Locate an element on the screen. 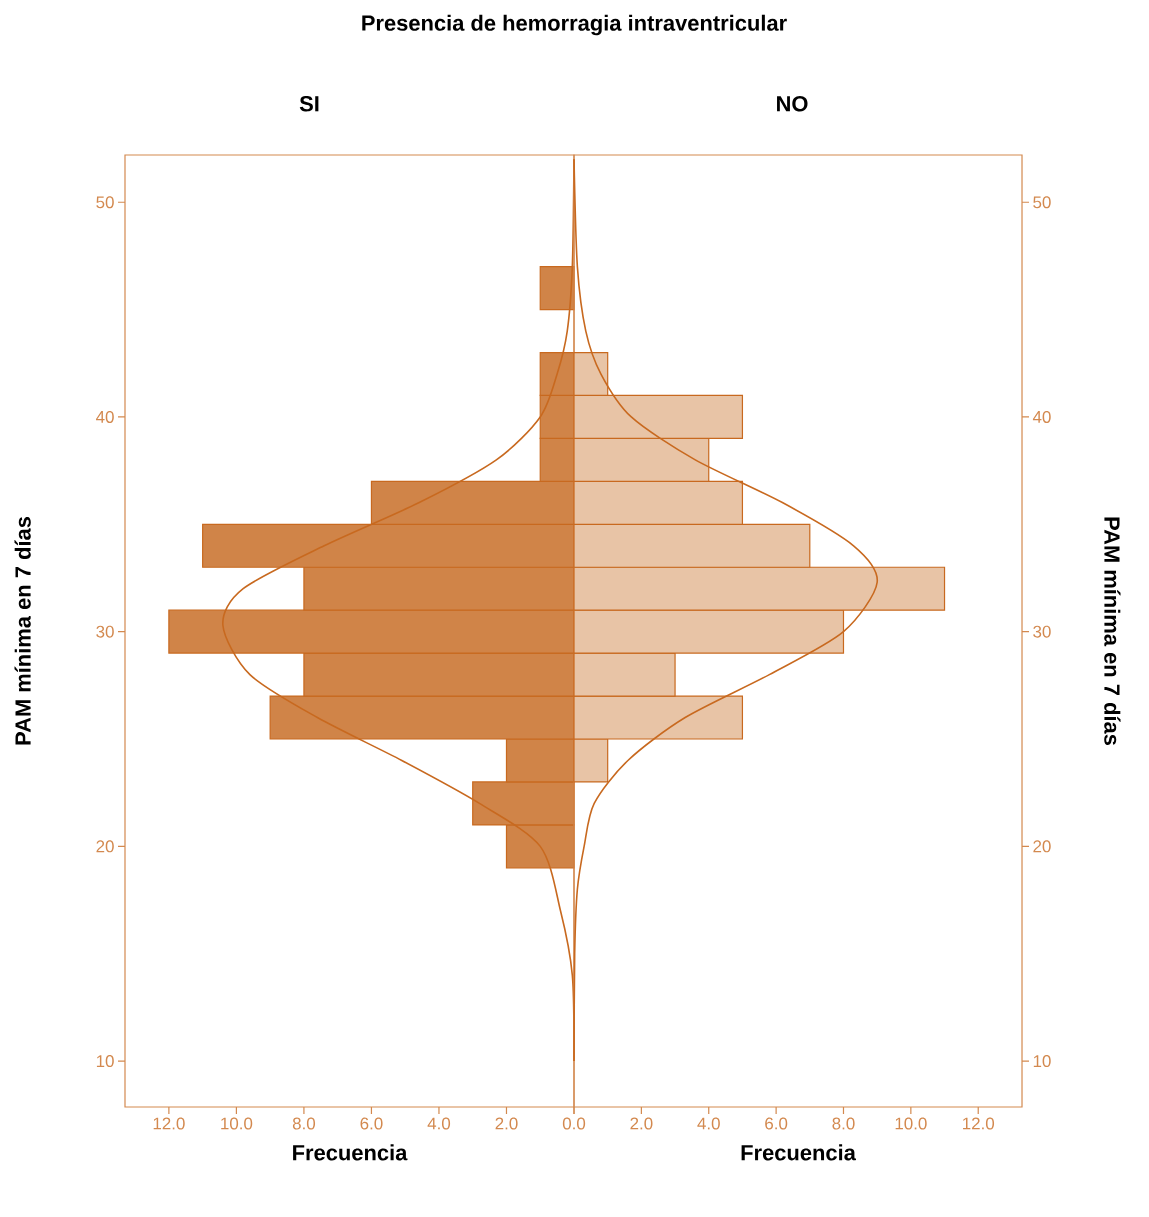 This screenshot has width=1149, height=1217. chart-title: Presencia de hemorragia intraventricular is located at coordinates (574, 25).